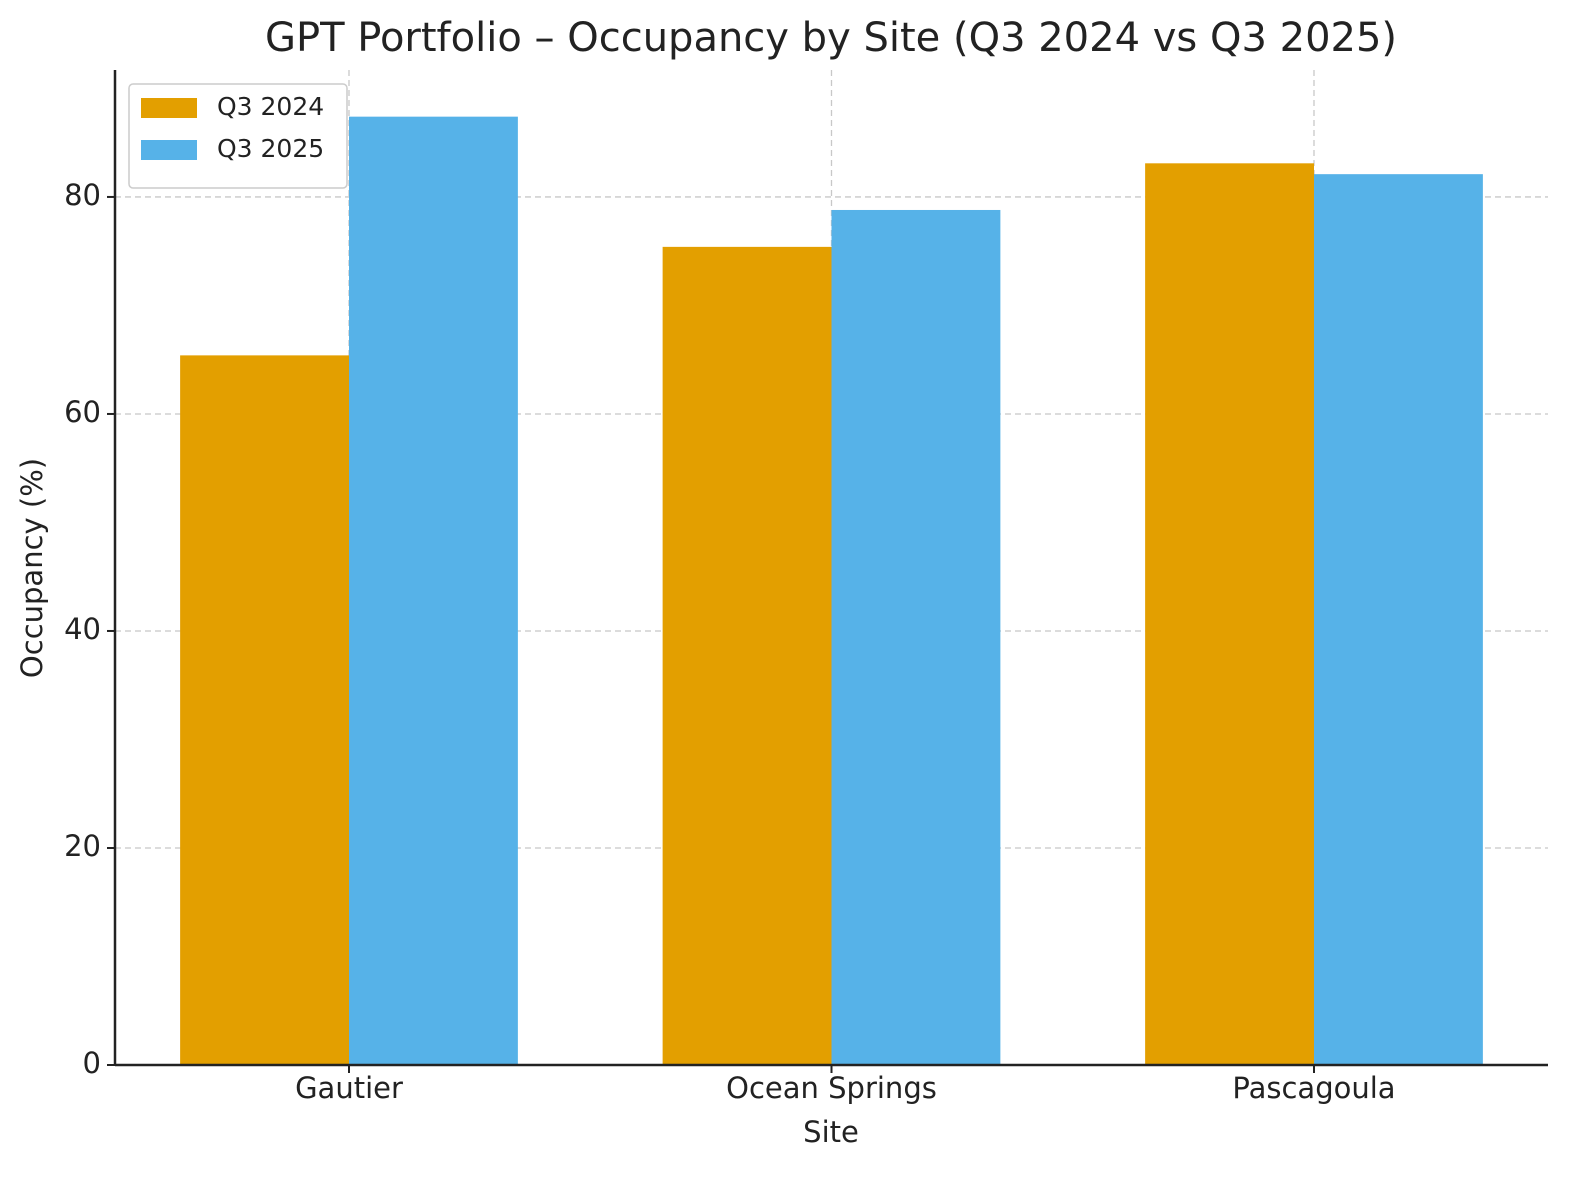 Image resolution: width=1580 pixels, height=1180 pixels. What do you see at coordinates (82, 846) in the screenshot?
I see `y-tick-label: 20` at bounding box center [82, 846].